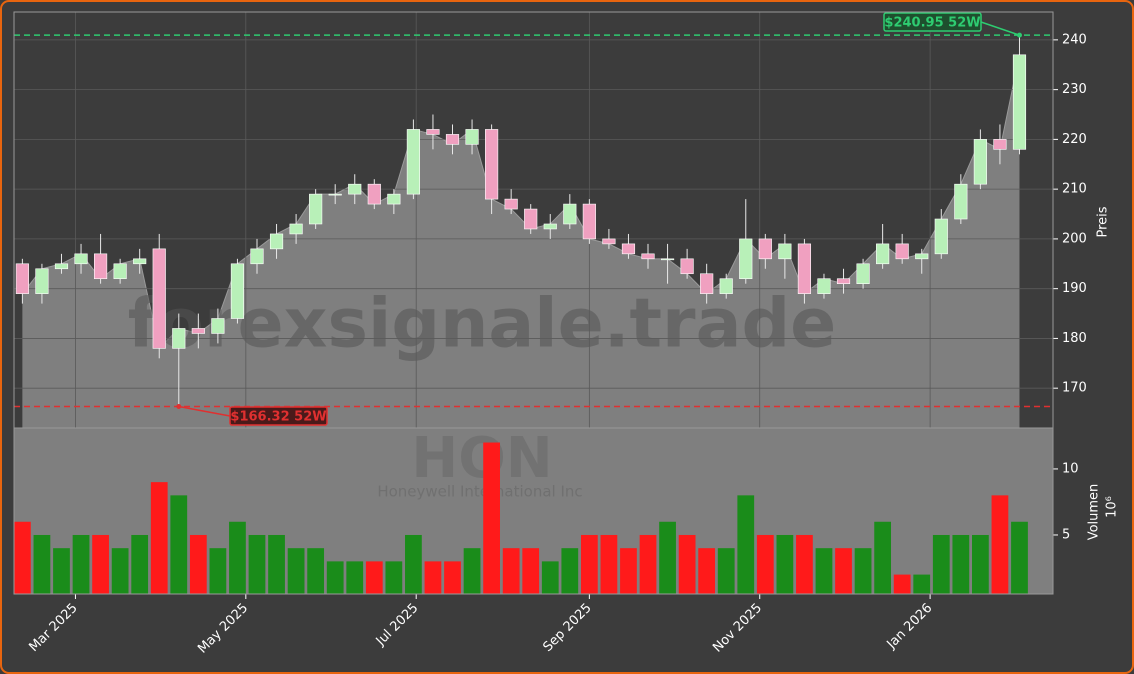  Describe the element at coordinates (1074, 288) in the screenshot. I see `y-tick-label: 190` at that location.